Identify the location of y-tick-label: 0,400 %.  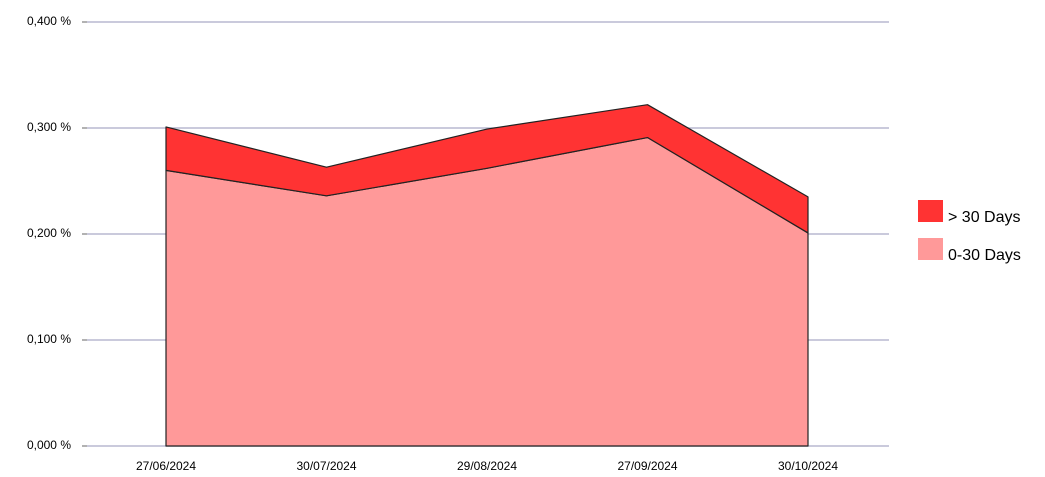
(49, 21).